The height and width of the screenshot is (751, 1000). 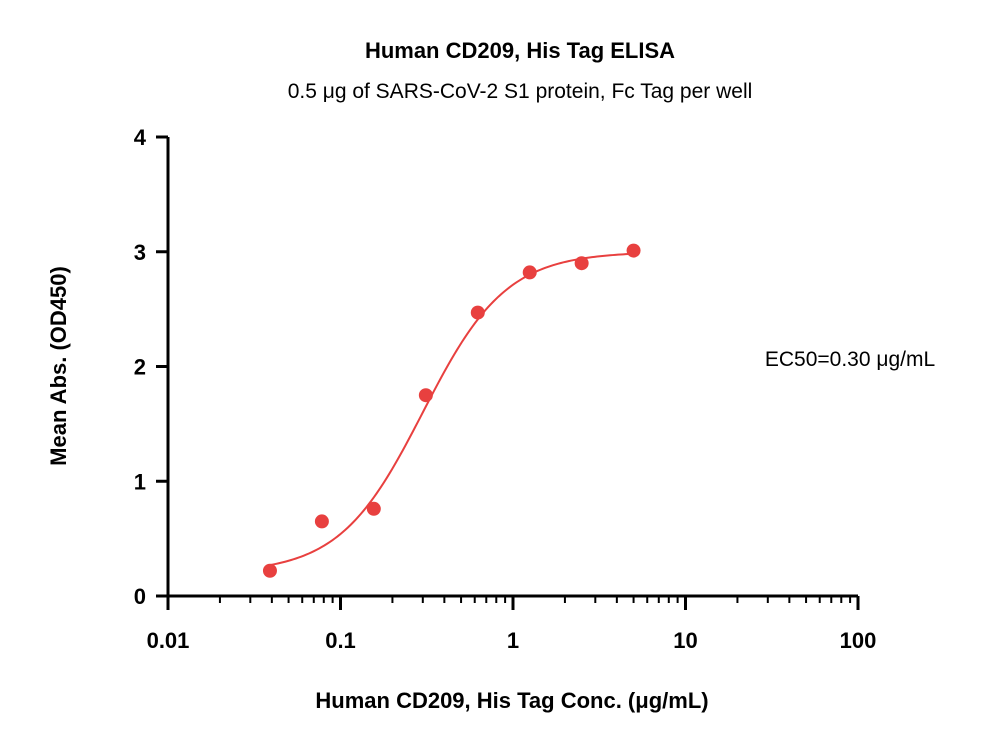 What do you see at coordinates (513, 640) in the screenshot?
I see `x-tick-label: 1` at bounding box center [513, 640].